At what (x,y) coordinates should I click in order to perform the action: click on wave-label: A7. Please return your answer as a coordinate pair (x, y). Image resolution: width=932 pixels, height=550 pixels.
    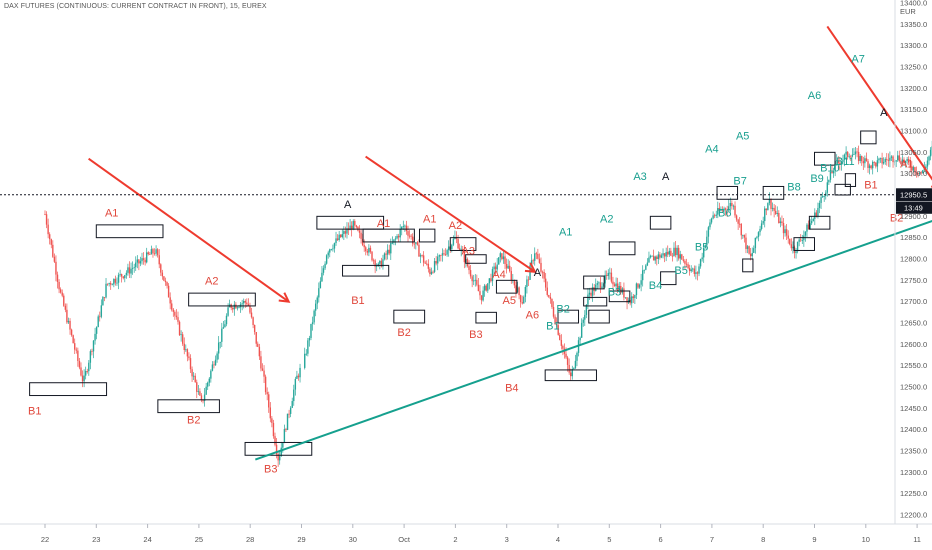
    Looking at the image, I should click on (857, 60).